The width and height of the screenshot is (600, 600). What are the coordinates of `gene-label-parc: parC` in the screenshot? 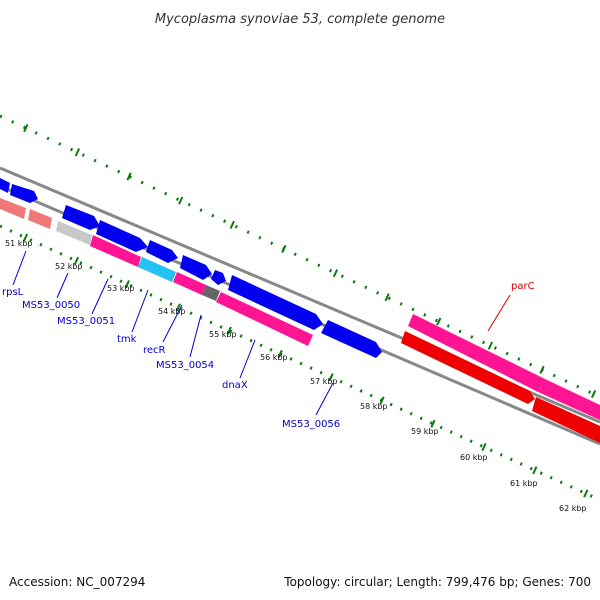 It's located at (523, 286).